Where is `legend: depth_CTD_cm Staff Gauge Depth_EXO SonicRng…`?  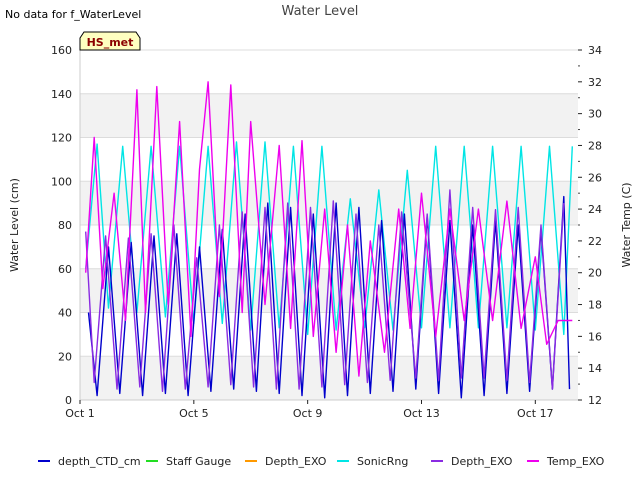
legend: depth_CTD_cm Staff Gauge Depth_EXO SonicRng… is located at coordinates (321, 461).